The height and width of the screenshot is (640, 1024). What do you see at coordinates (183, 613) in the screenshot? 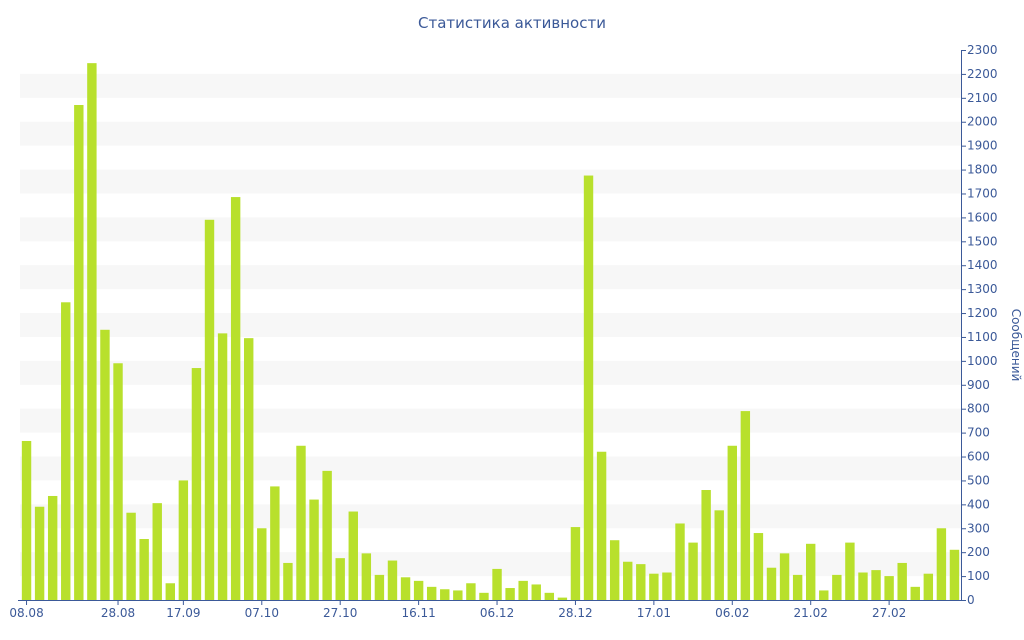
I see `x-tick-label: 17.09` at bounding box center [183, 613].